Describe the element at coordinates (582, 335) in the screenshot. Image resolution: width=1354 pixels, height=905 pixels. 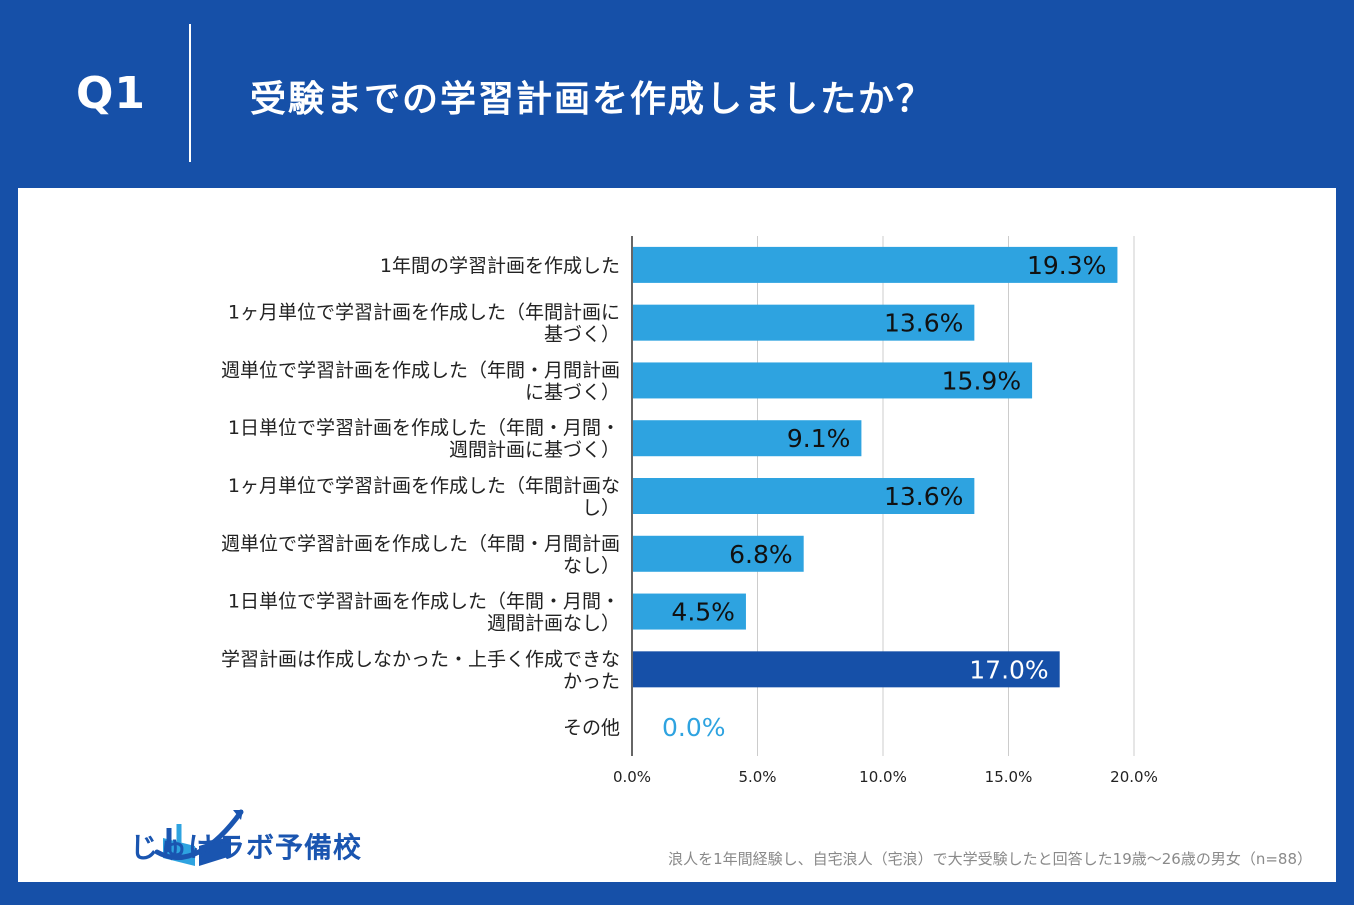
I see `category-label-line: 基づく）` at that location.